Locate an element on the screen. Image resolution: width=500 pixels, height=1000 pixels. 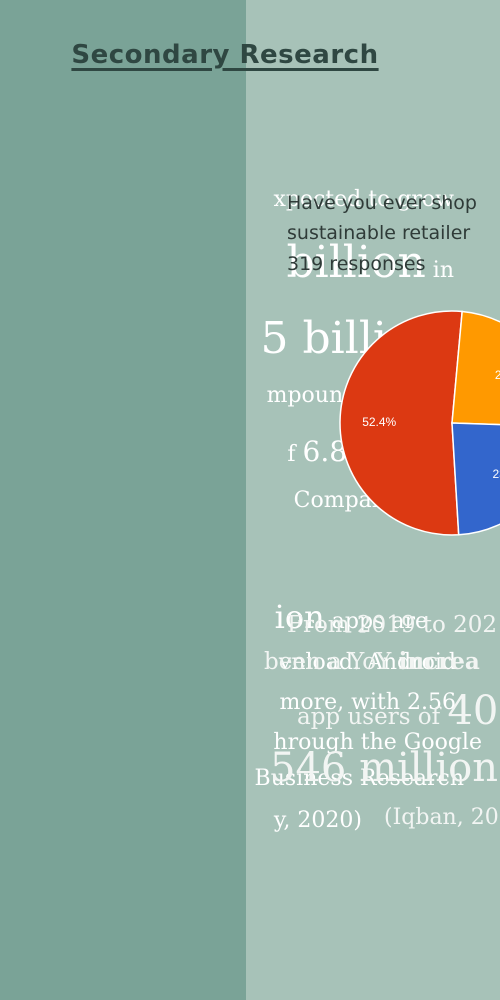
left-text-line-3-big: 5 billion is located at coordinates (351, 338).